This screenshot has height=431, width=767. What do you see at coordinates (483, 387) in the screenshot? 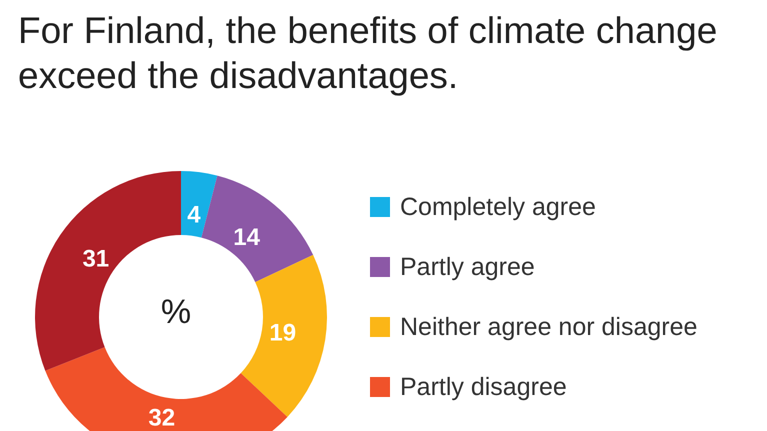
I see `legend-label: Partly disagree` at bounding box center [483, 387].